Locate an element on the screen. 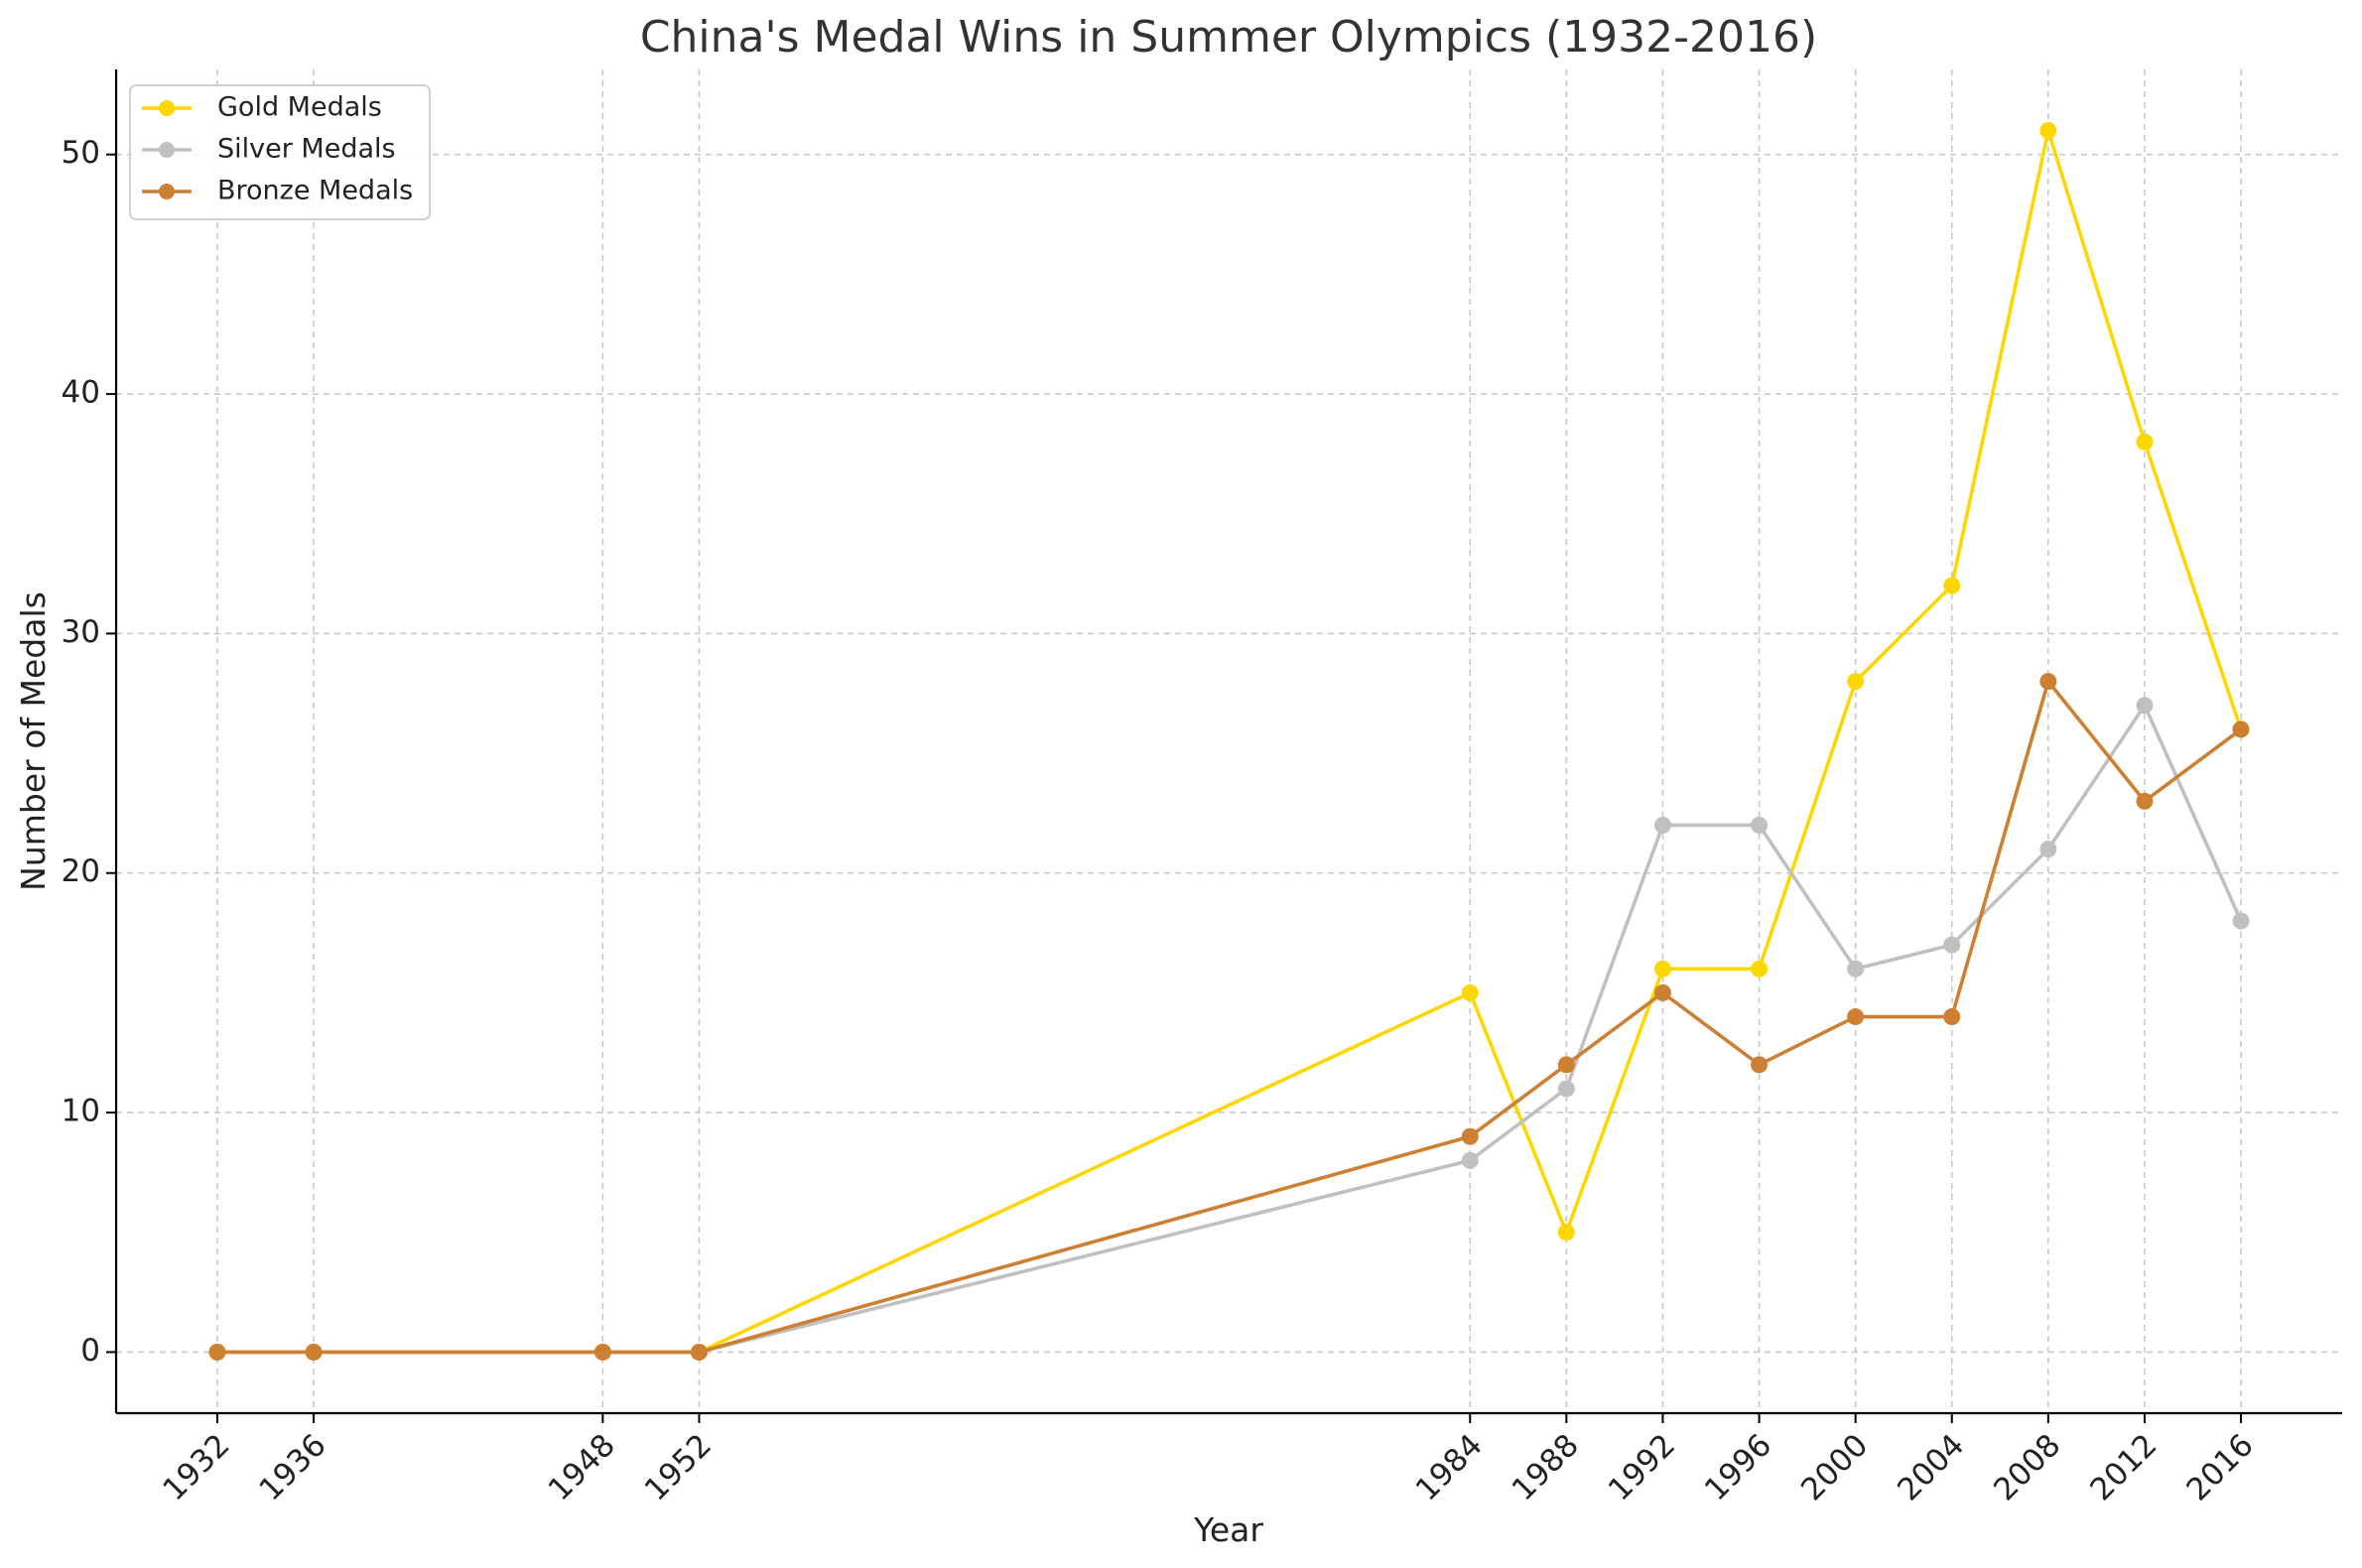  legend-label: Bronze Medals is located at coordinates (315, 191).